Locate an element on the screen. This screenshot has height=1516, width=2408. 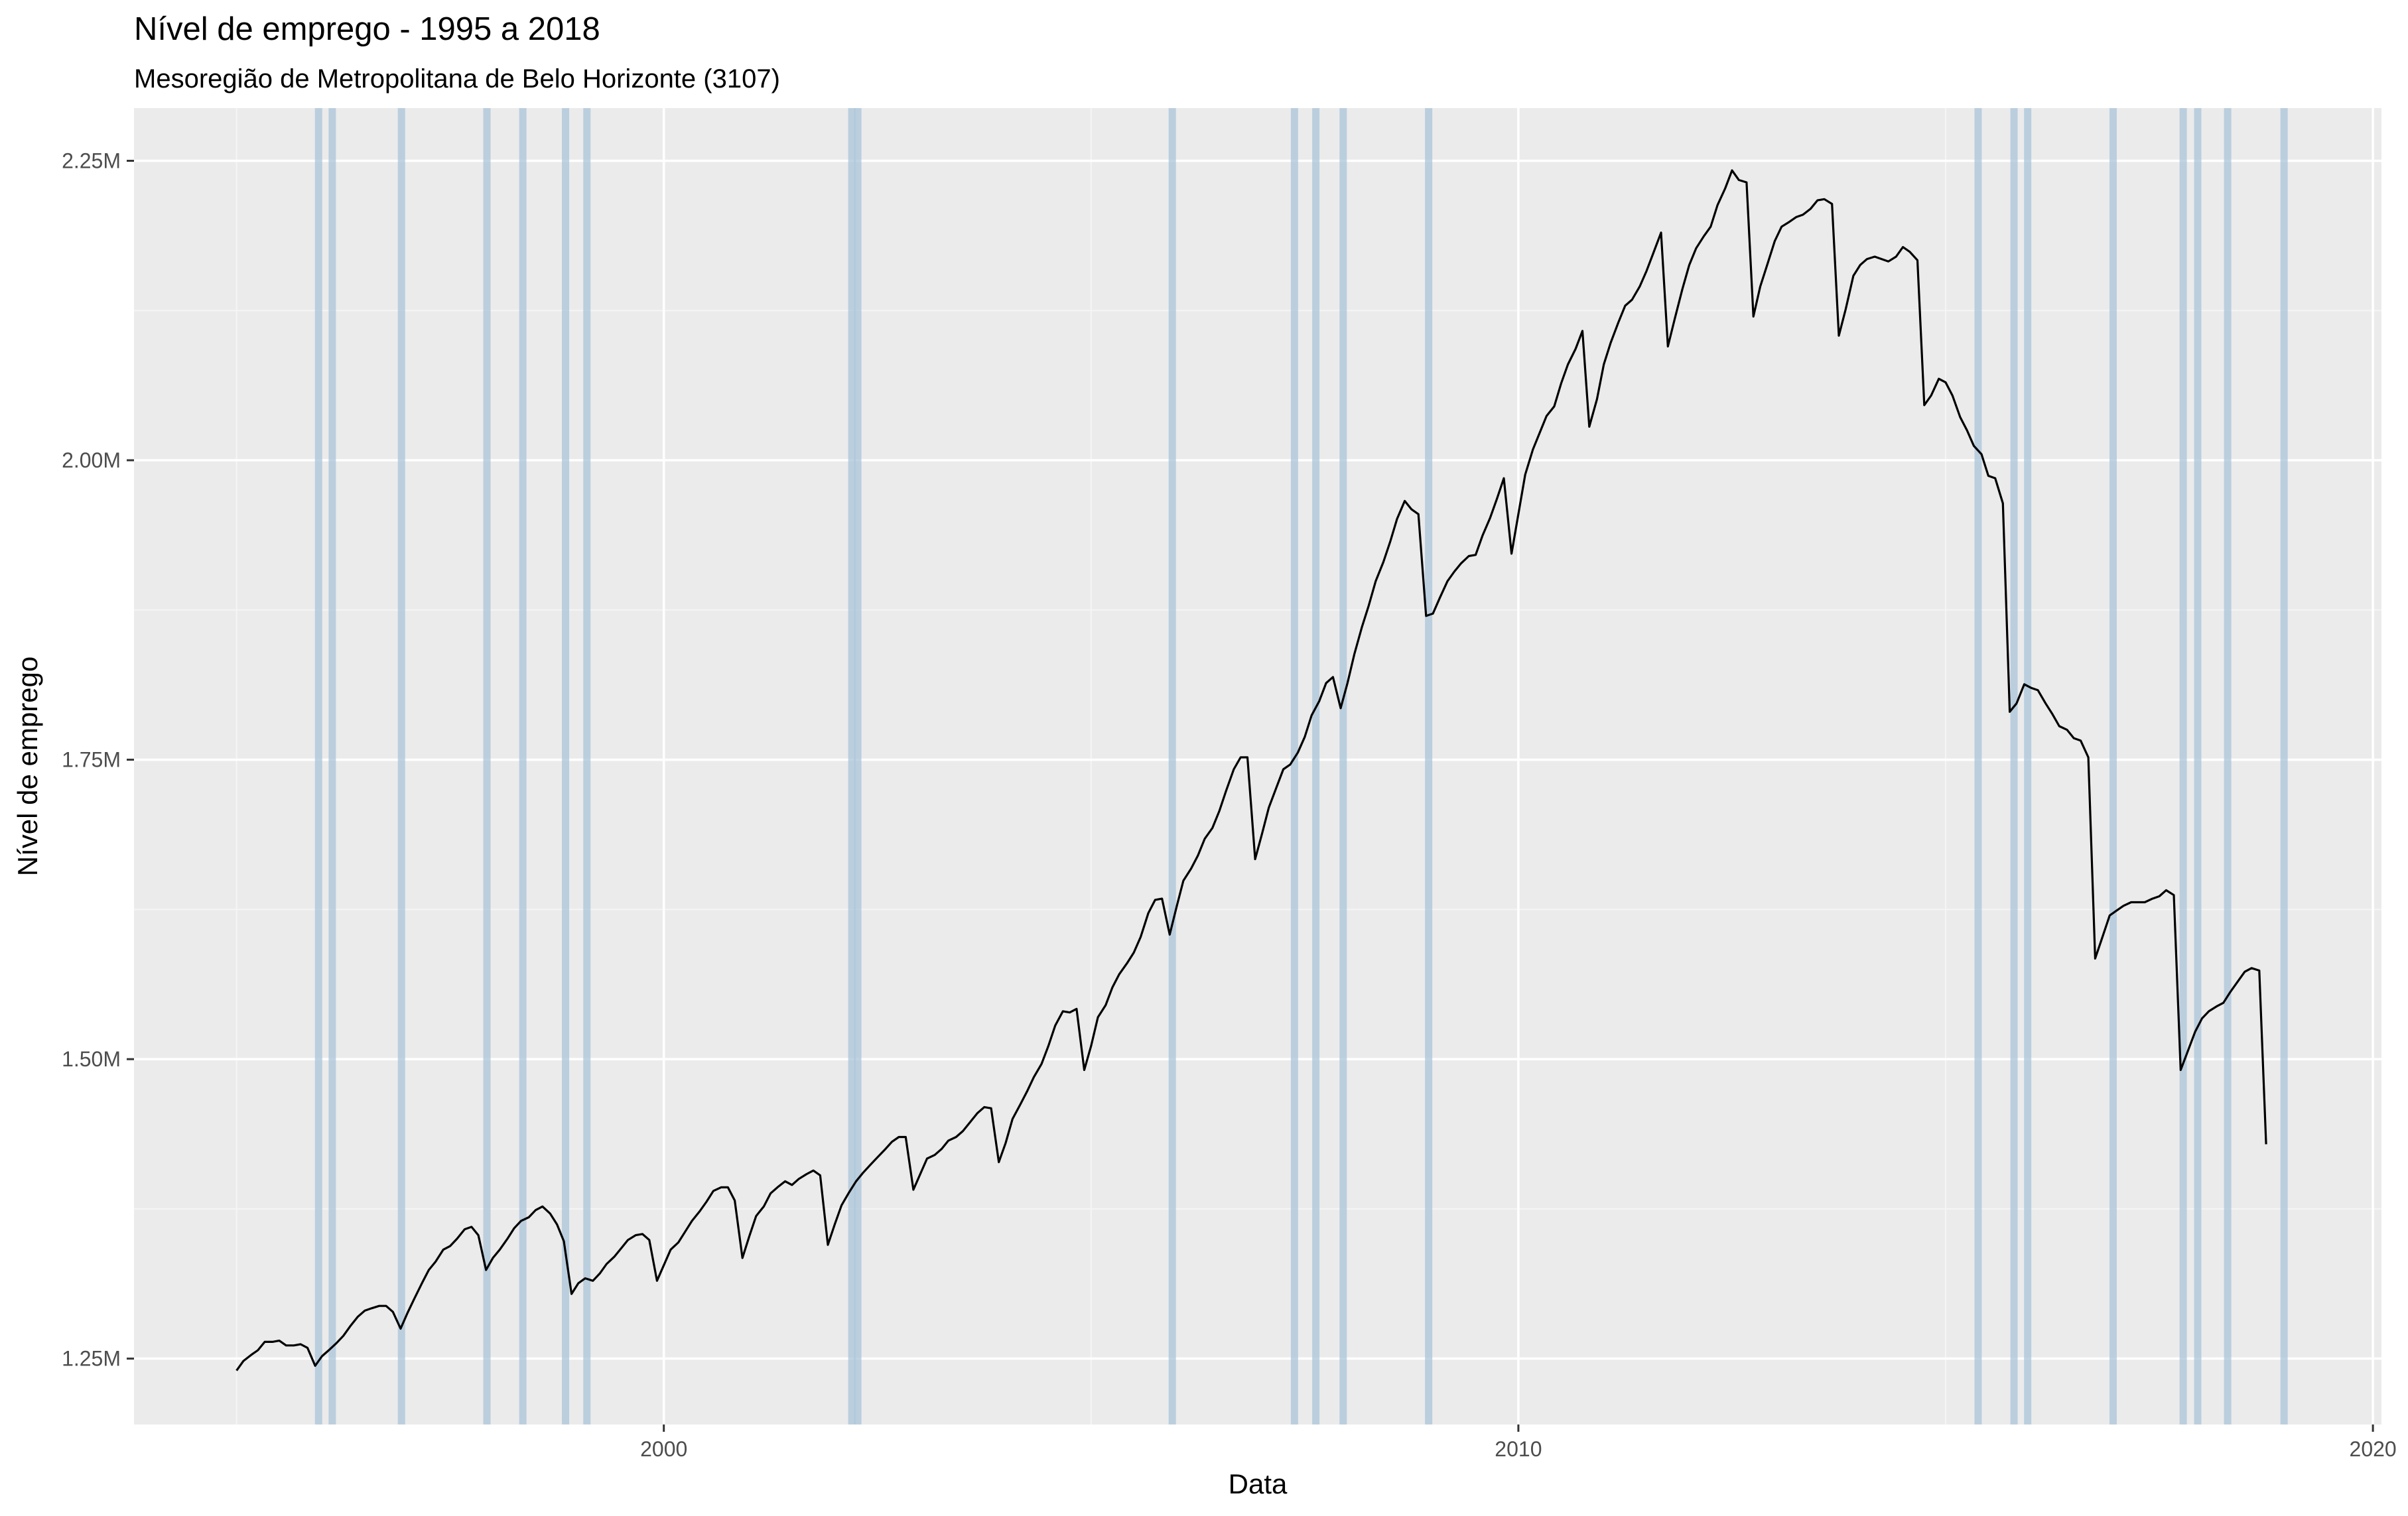
x-axis: 2000 2010 2020 is located at coordinates (1518, 1442).